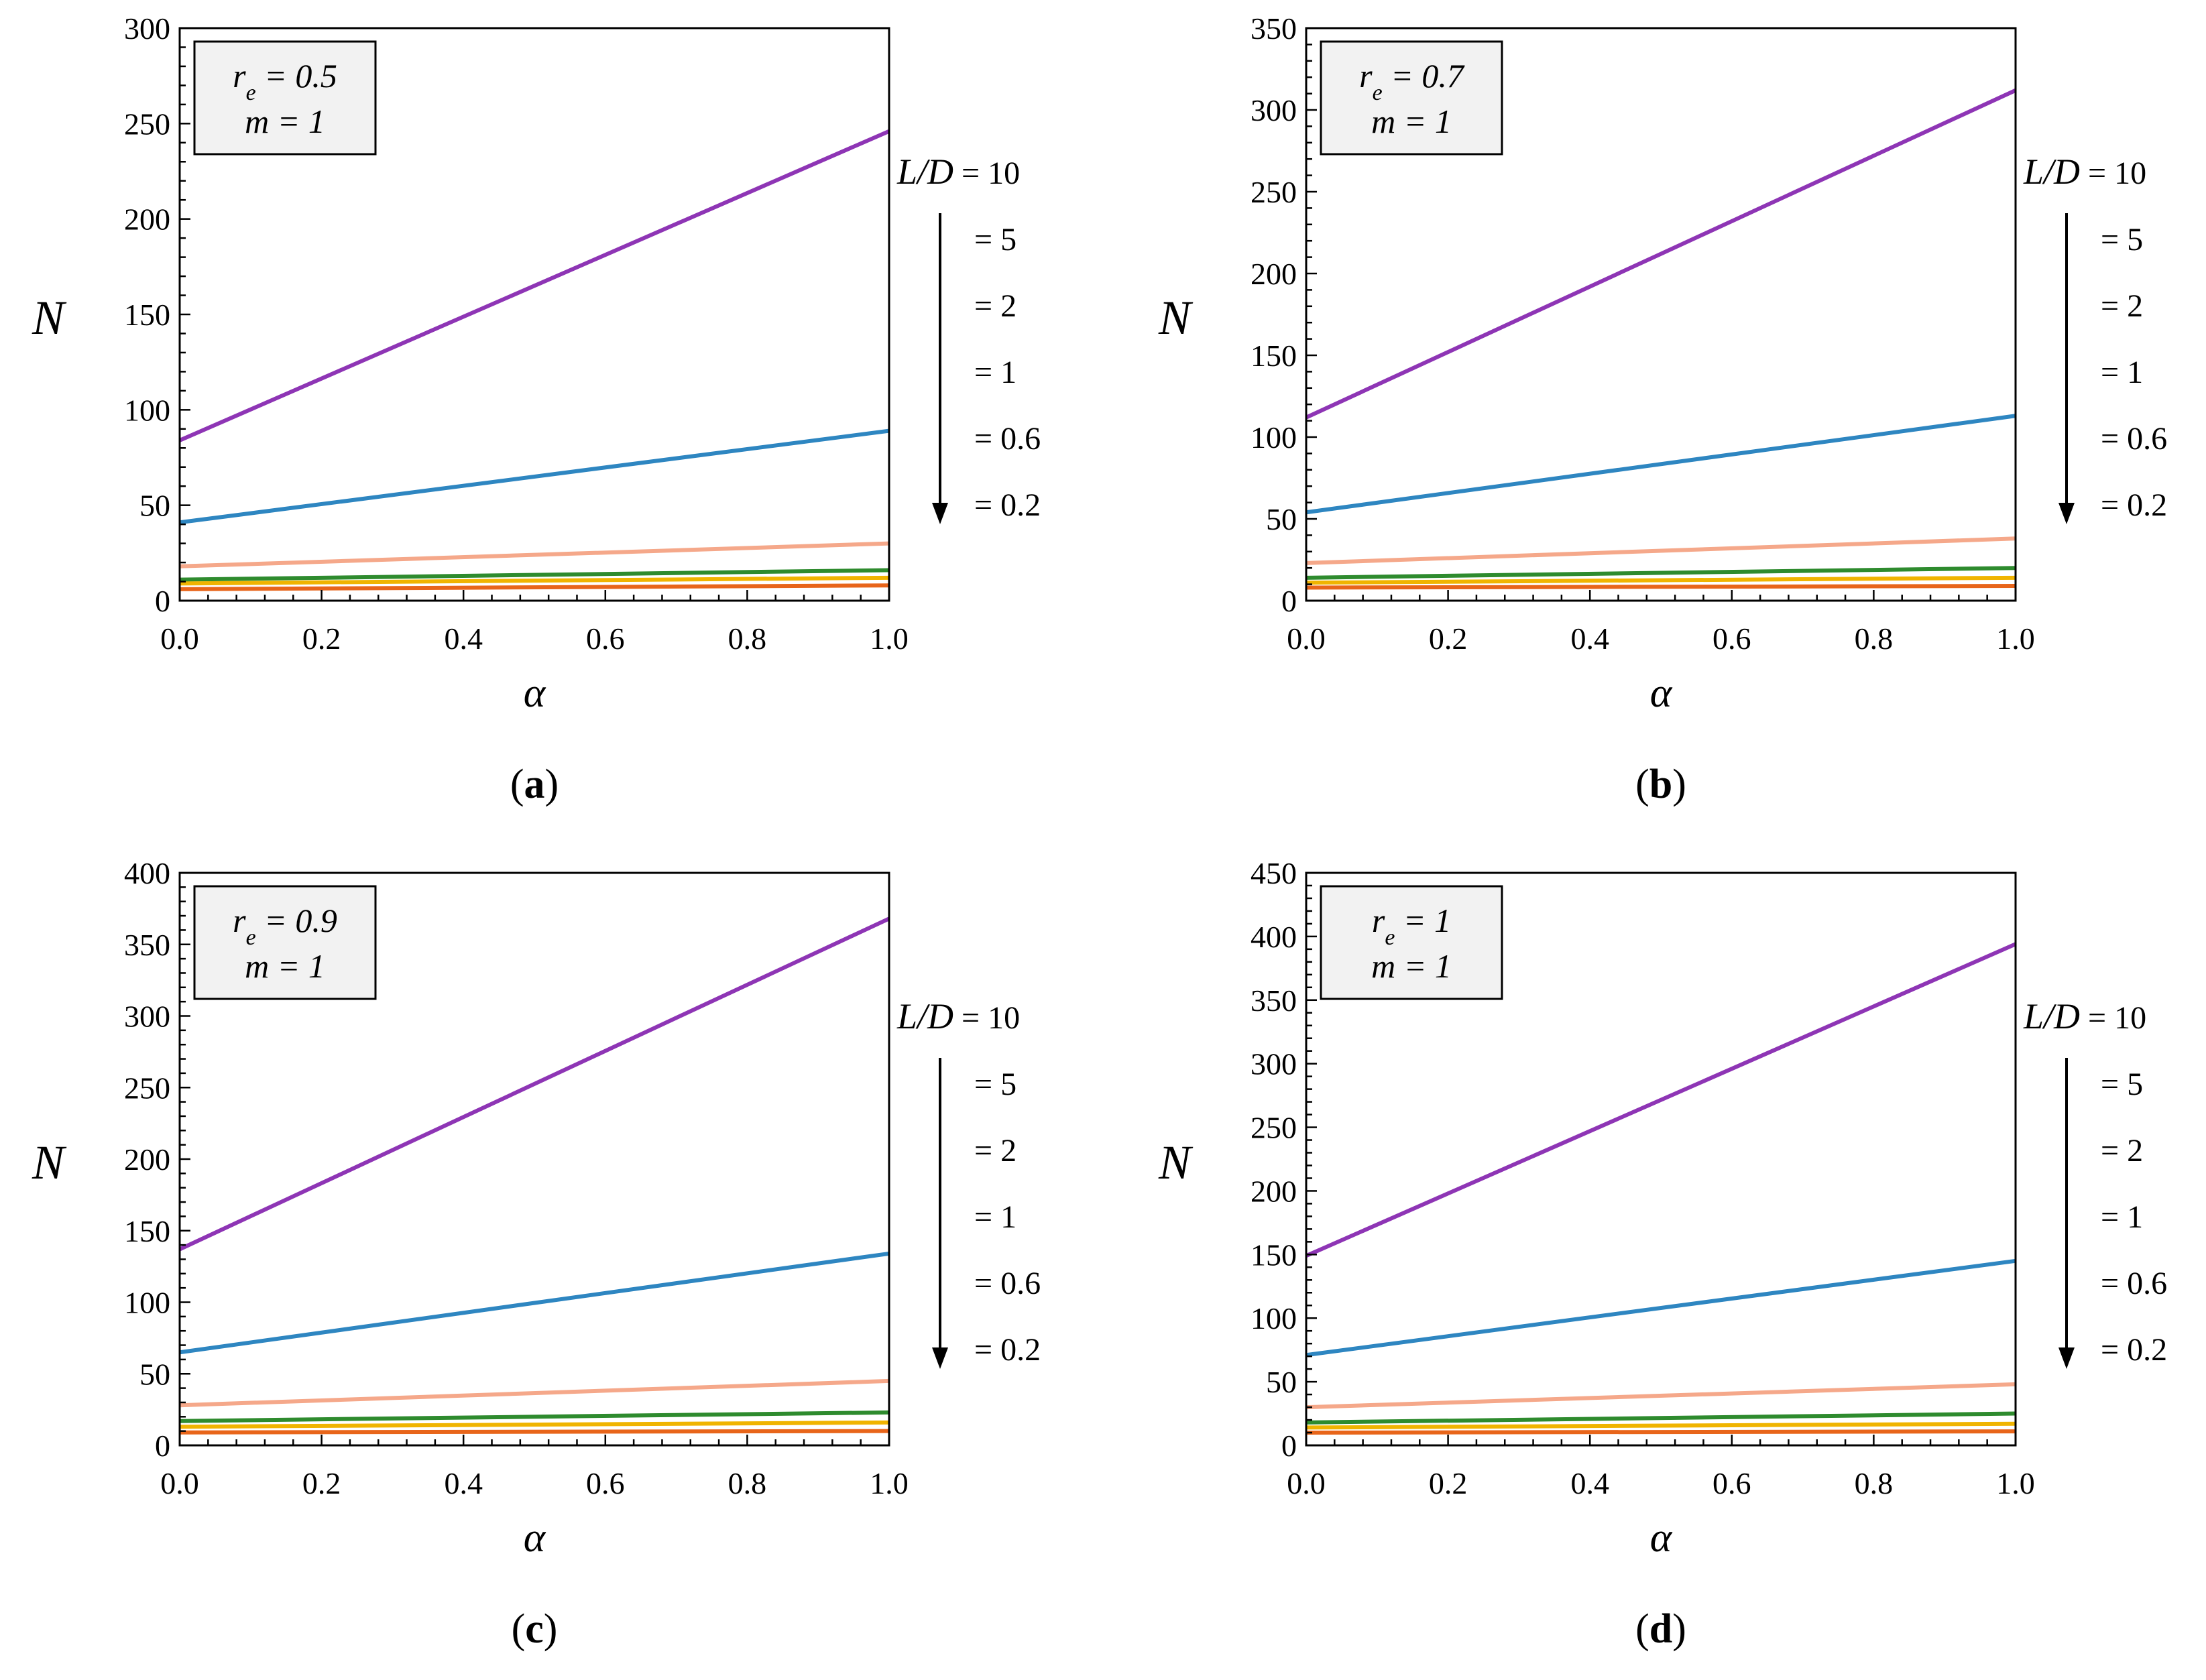 The height and width of the screenshot is (1680, 2206). Describe the element at coordinates (1412, 926) in the screenshot. I see `annotation-line-1: re = 1` at that location.